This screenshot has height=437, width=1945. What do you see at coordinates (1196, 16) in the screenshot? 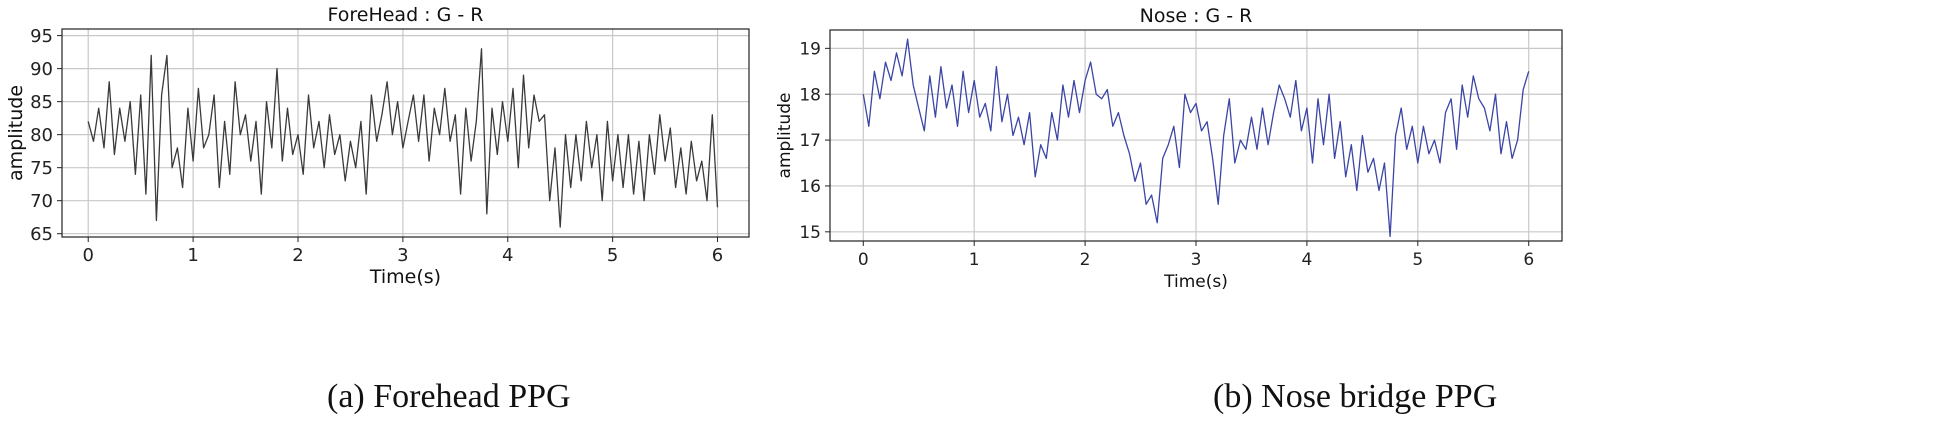
I see `chart-title: Nose : G - R` at bounding box center [1196, 16].